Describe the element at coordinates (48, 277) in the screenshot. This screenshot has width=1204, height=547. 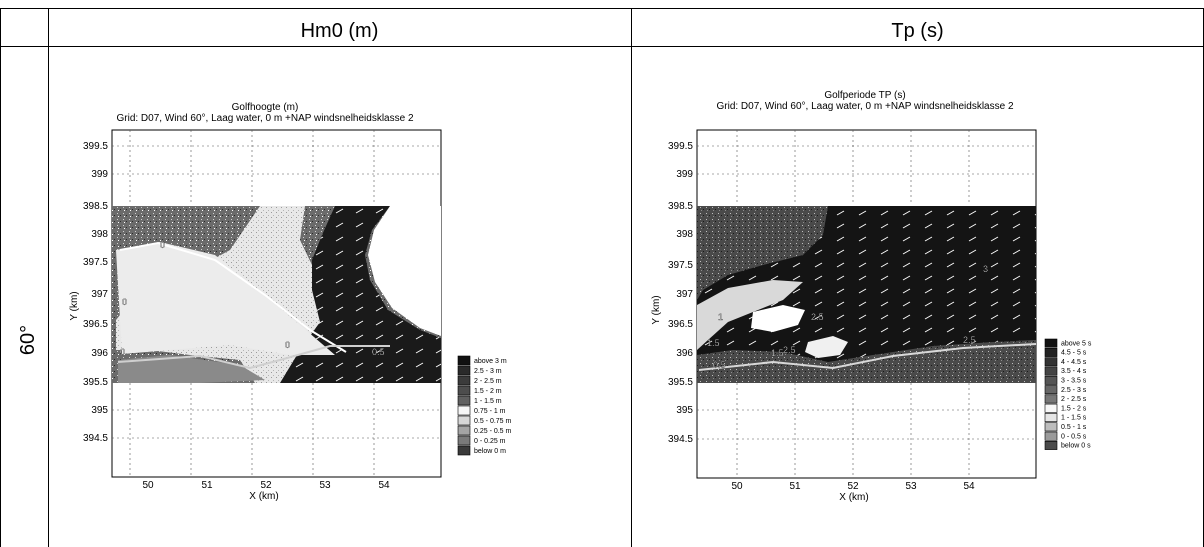
I see `table-label-divider` at that location.